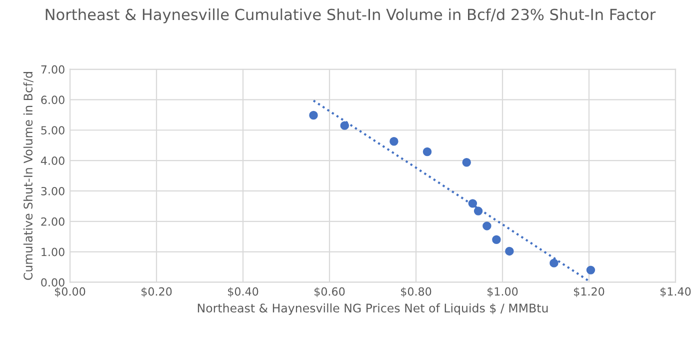  Describe the element at coordinates (243, 292) in the screenshot. I see `x-tick-label: $0.40` at that location.